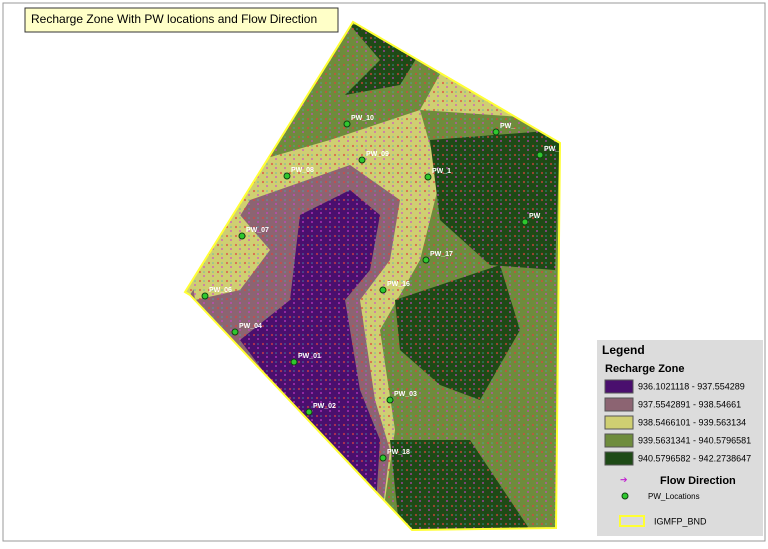 This screenshot has height=549, width=768. Describe the element at coordinates (691, 386) in the screenshot. I see `legend-label: 936.1021118 - 937.554289` at that location.